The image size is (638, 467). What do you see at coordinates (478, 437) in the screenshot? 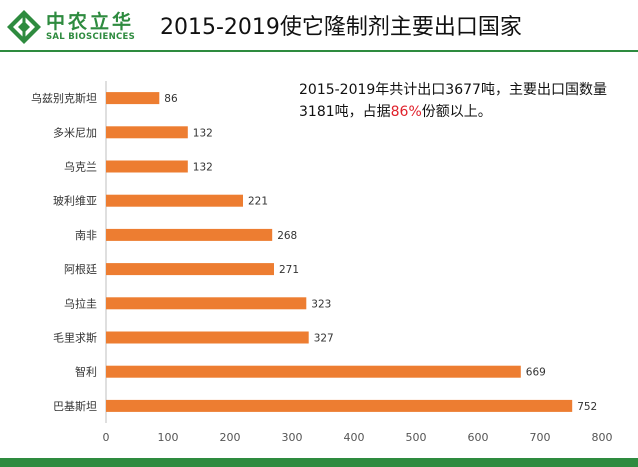
I see `x-tick-label: 600` at bounding box center [478, 437].